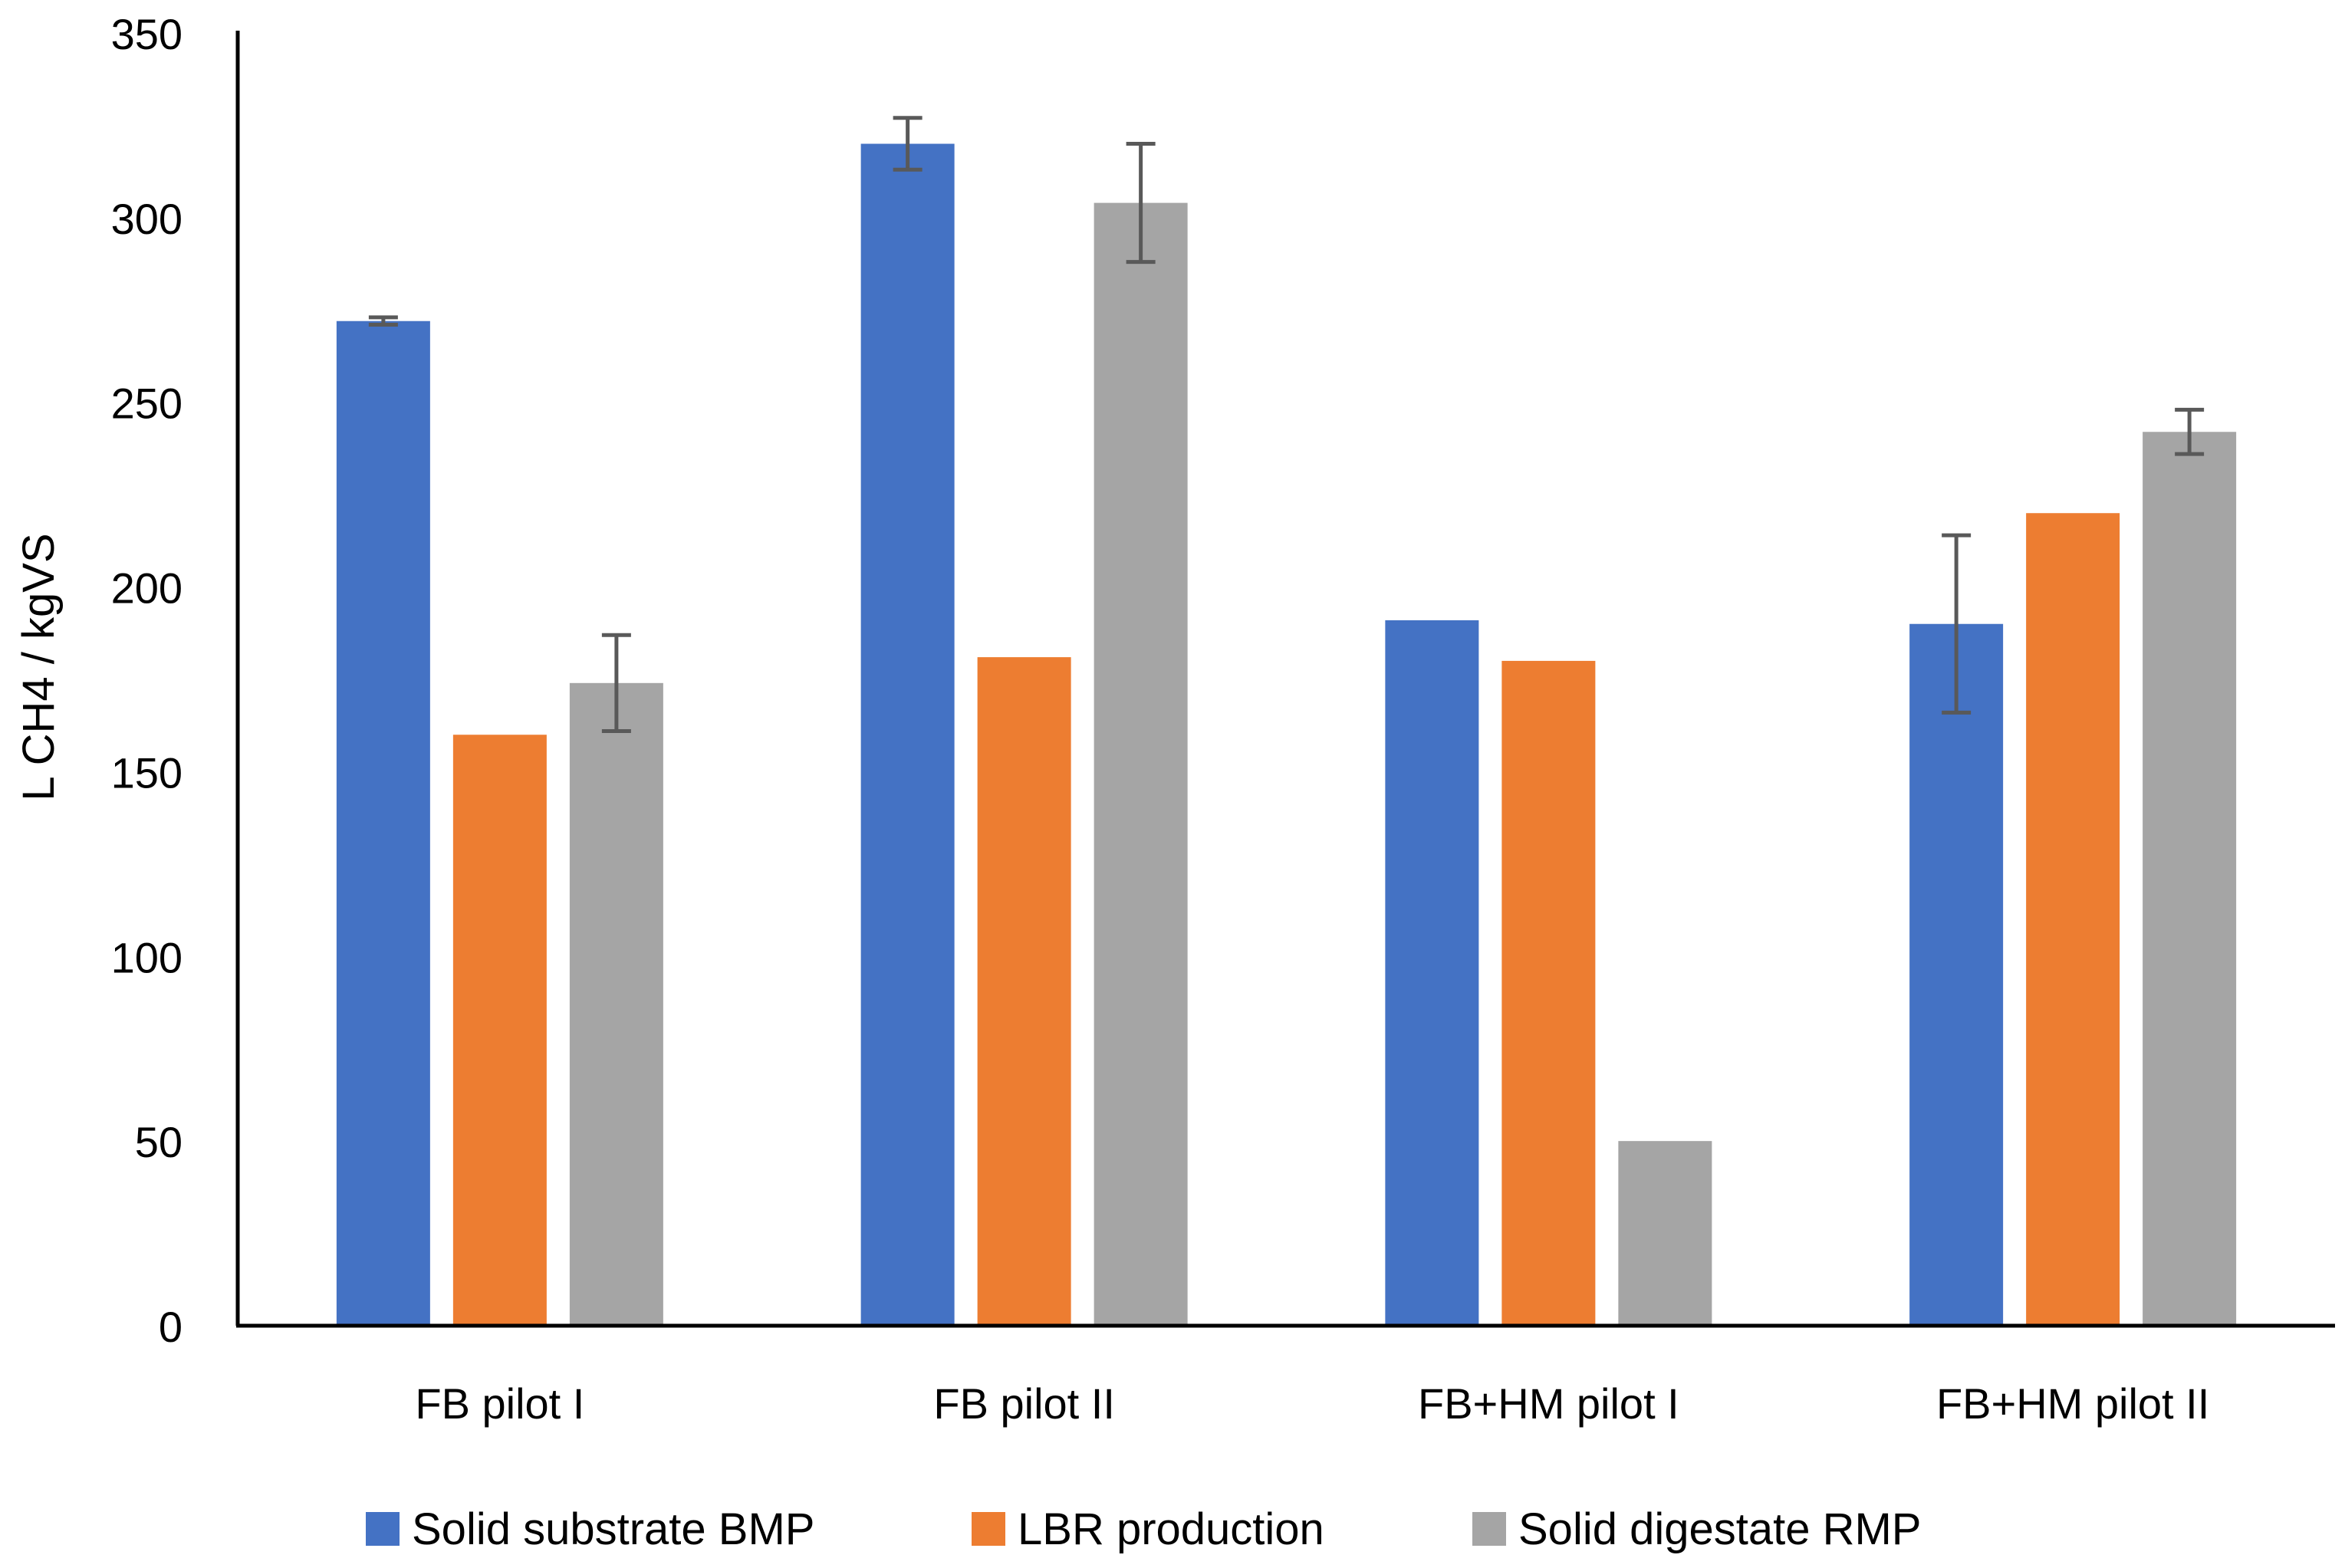  I want to click on y-tick-label: 0, so click(171, 1327).